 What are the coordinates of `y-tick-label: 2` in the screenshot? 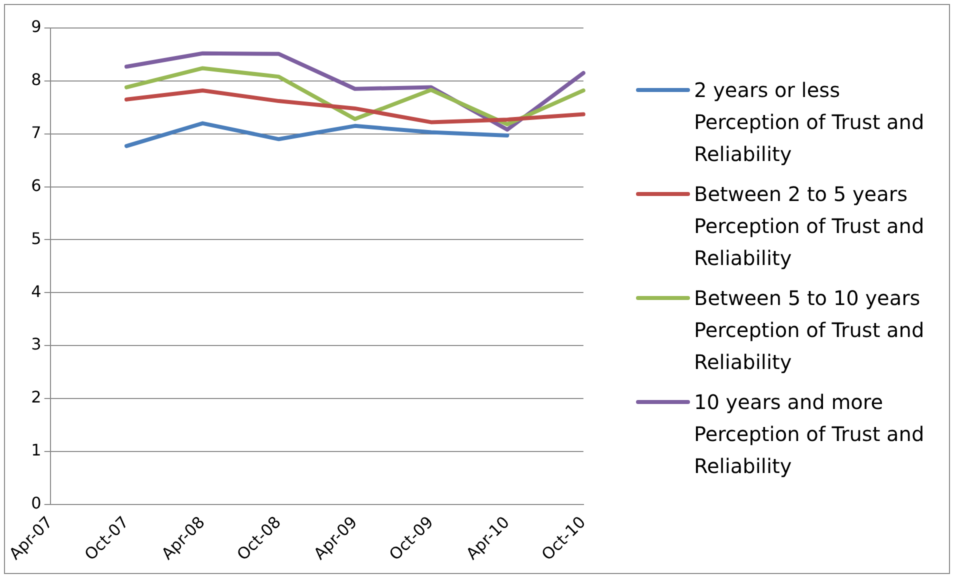 It's located at (36, 397).